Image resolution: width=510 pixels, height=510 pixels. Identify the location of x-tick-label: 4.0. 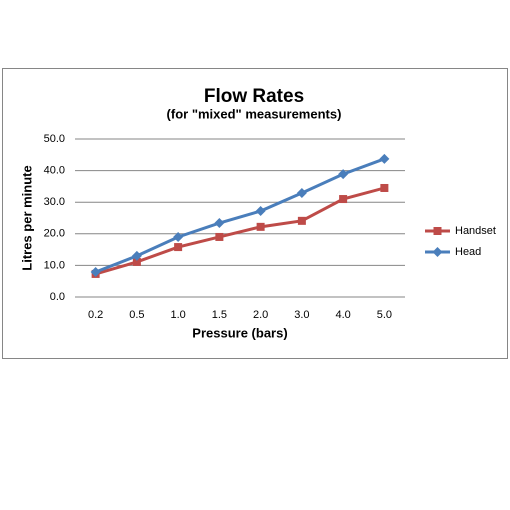
(342, 315).